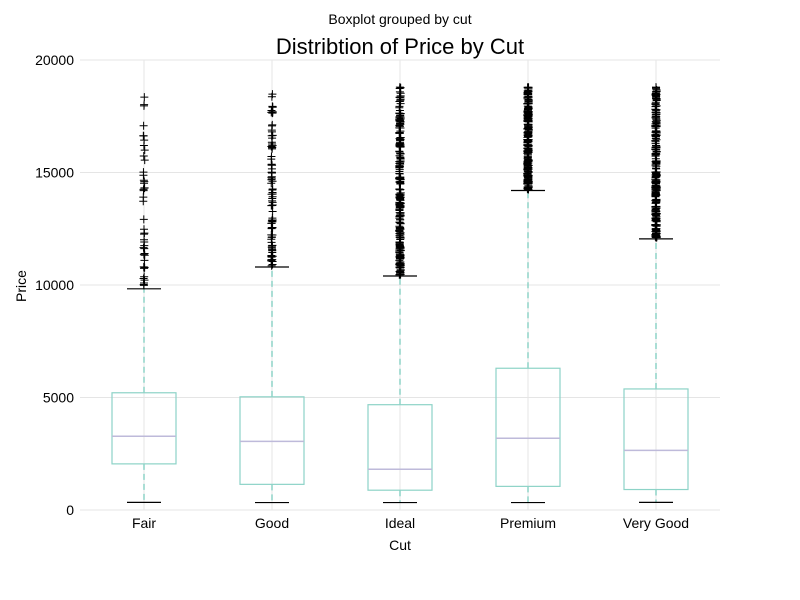  Describe the element at coordinates (21, 286) in the screenshot. I see `y-axis-label: Price` at that location.